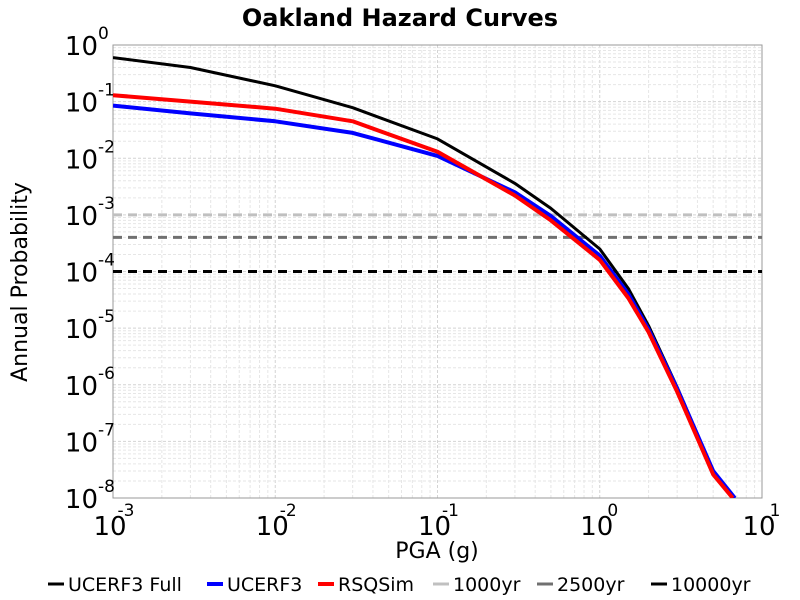 This screenshot has height=600, width=800. Describe the element at coordinates (103, 34) in the screenshot. I see `y-tick-exponent: 0` at that location.